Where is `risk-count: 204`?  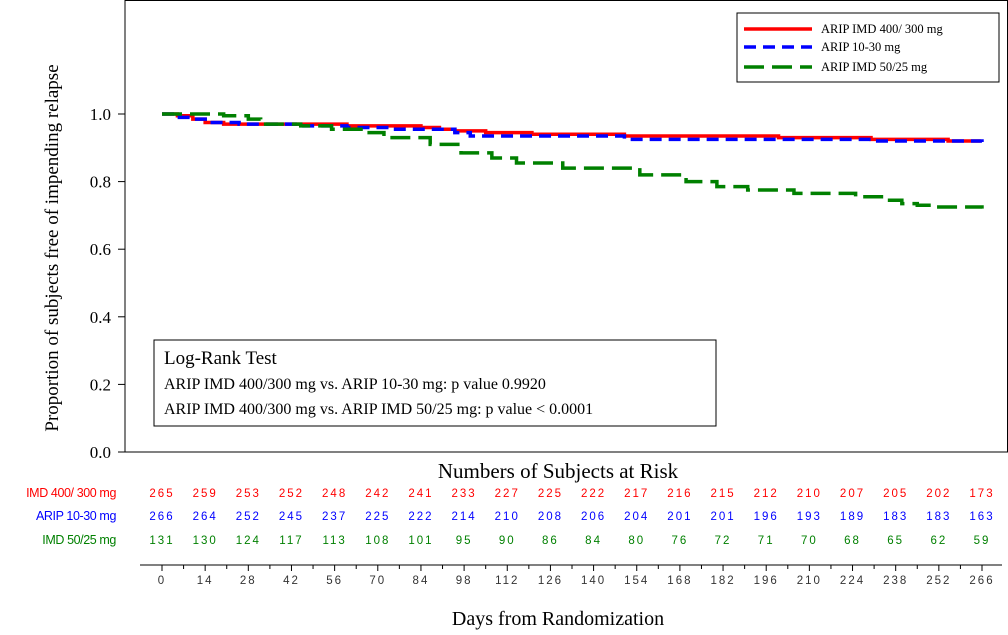
risk-count: 204 is located at coordinates (636, 517).